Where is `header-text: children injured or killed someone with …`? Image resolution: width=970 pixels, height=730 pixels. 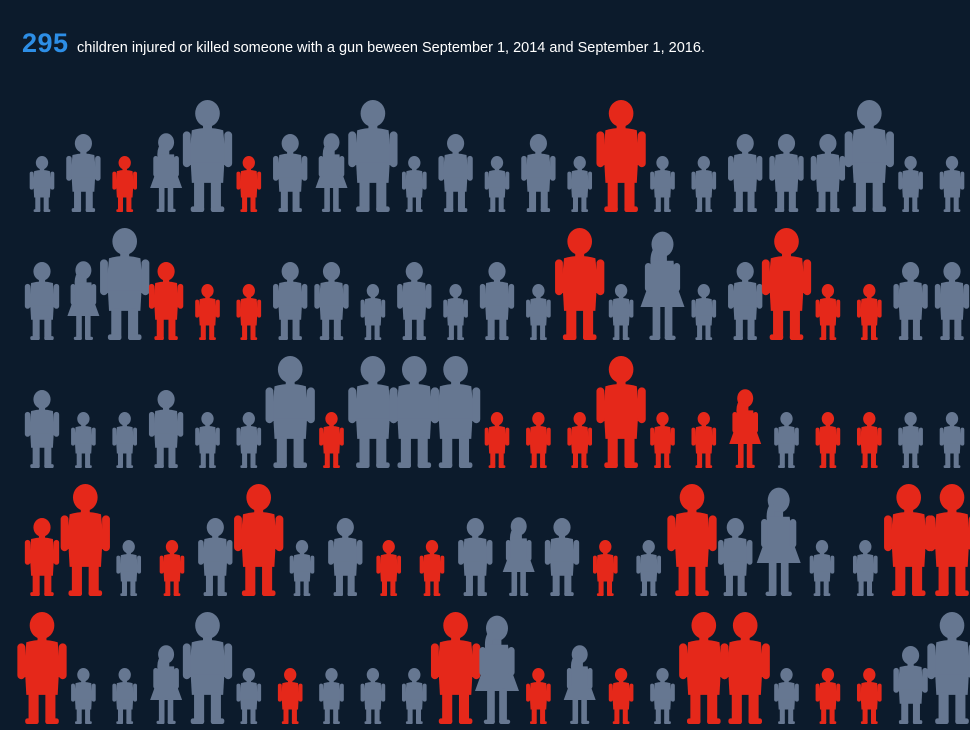 header-text: children injured or killed someone with … is located at coordinates (391, 48).